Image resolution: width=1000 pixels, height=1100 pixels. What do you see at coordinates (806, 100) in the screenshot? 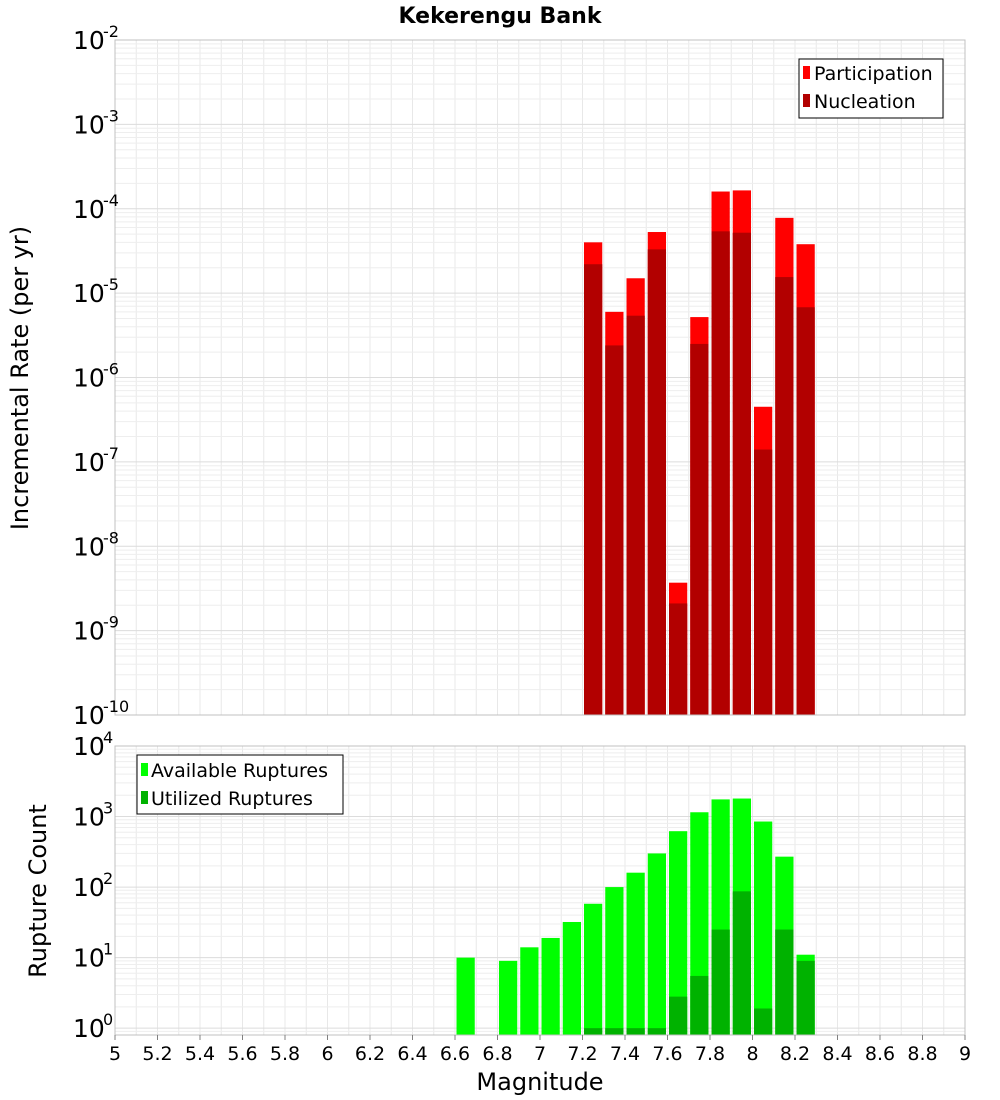
I see `legend-swatch-nucleation` at bounding box center [806, 100].